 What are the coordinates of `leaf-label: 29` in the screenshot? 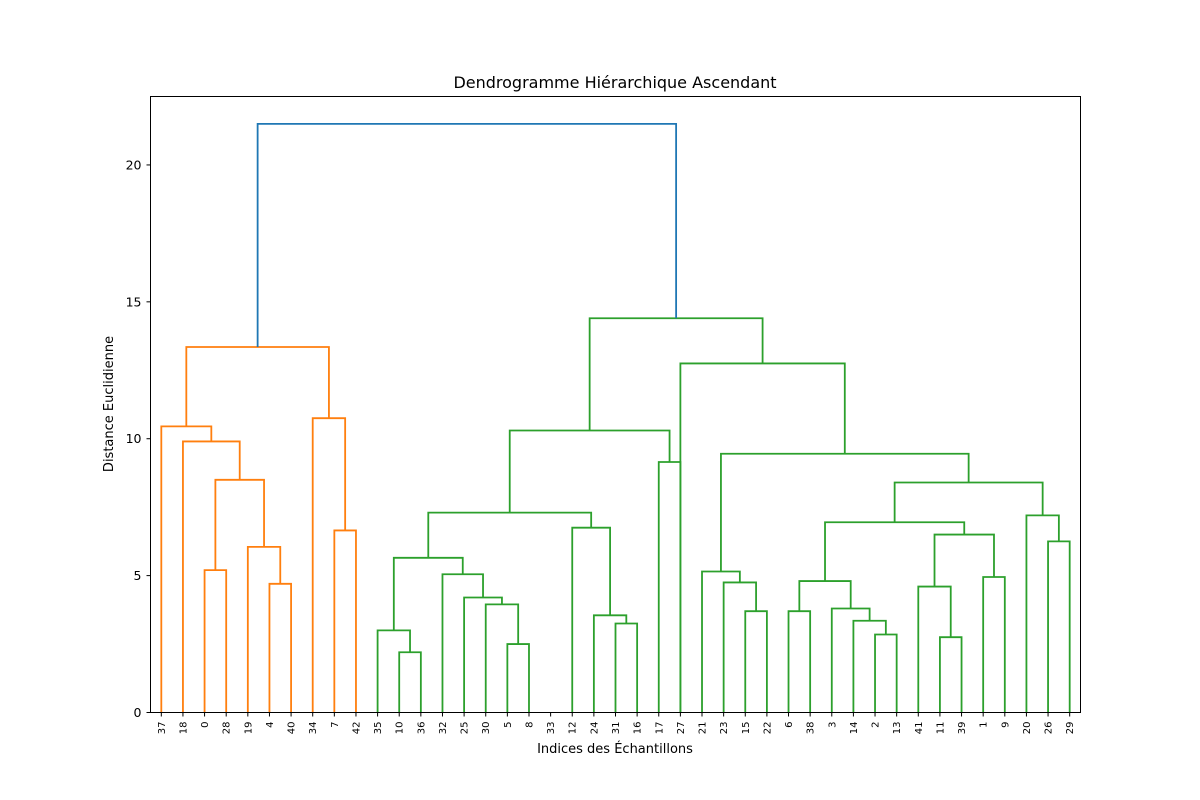 It's located at (1070, 728).